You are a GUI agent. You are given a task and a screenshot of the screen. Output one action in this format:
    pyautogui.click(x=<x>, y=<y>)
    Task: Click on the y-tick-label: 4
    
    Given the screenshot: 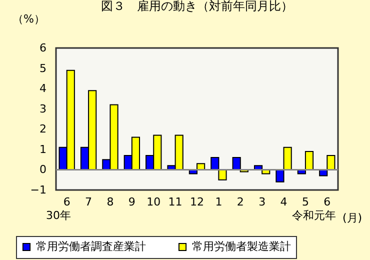 What is the action you would take?
    pyautogui.click(x=43, y=89)
    